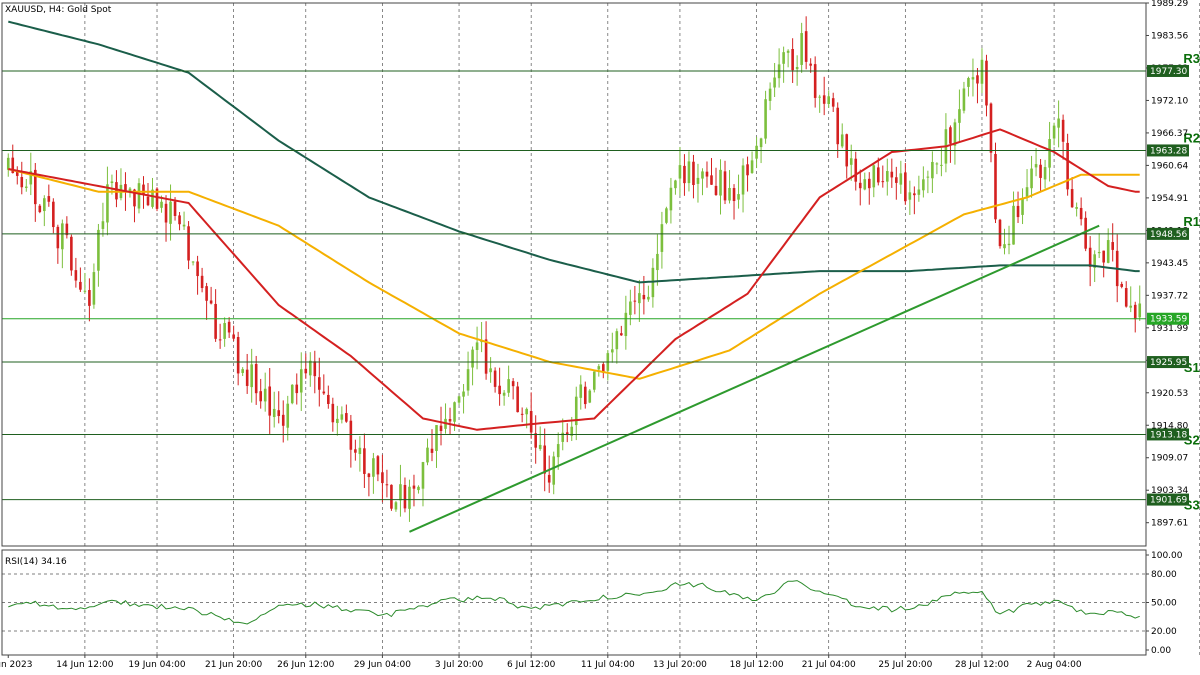 The width and height of the screenshot is (1200, 675). What do you see at coordinates (680, 665) in the screenshot?
I see `time-tick-label: 13 Jul 20:00` at bounding box center [680, 665].